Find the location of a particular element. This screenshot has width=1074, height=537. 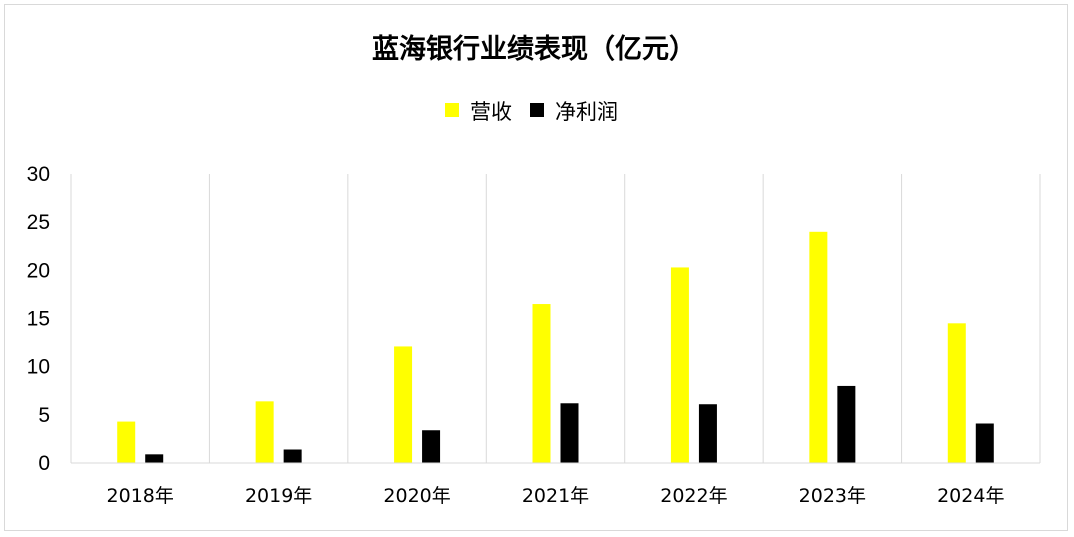

y-tick-label: 15 is located at coordinates (38, 319).